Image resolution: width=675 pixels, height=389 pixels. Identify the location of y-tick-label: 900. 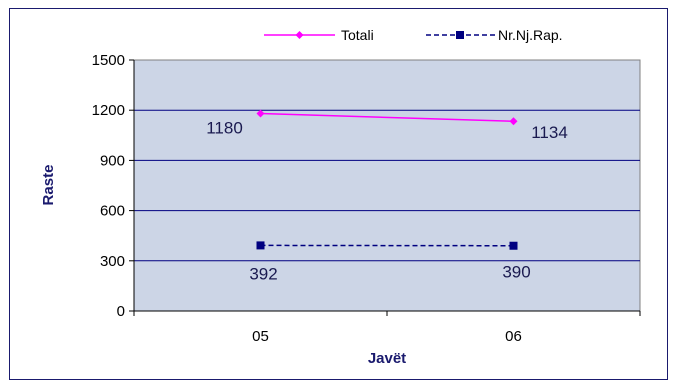
(112, 160).